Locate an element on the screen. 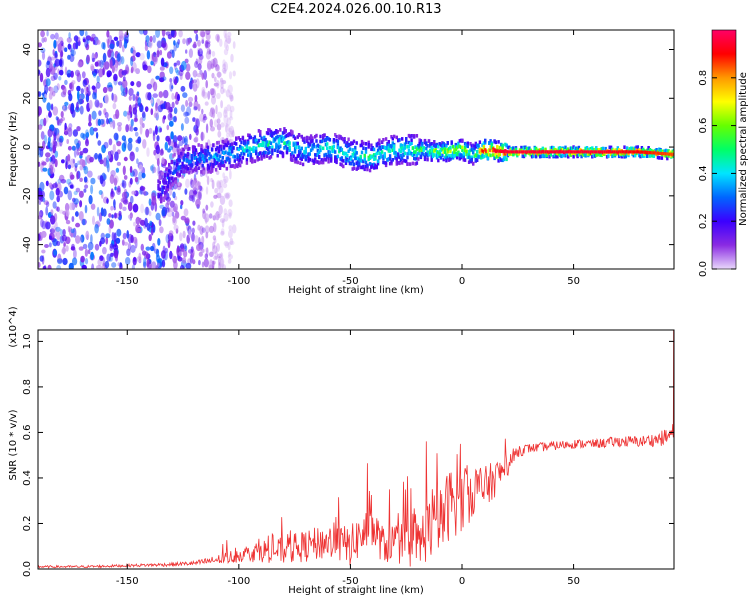 The image size is (750, 600). y-tick-label: 1.0 is located at coordinates (27, 341).